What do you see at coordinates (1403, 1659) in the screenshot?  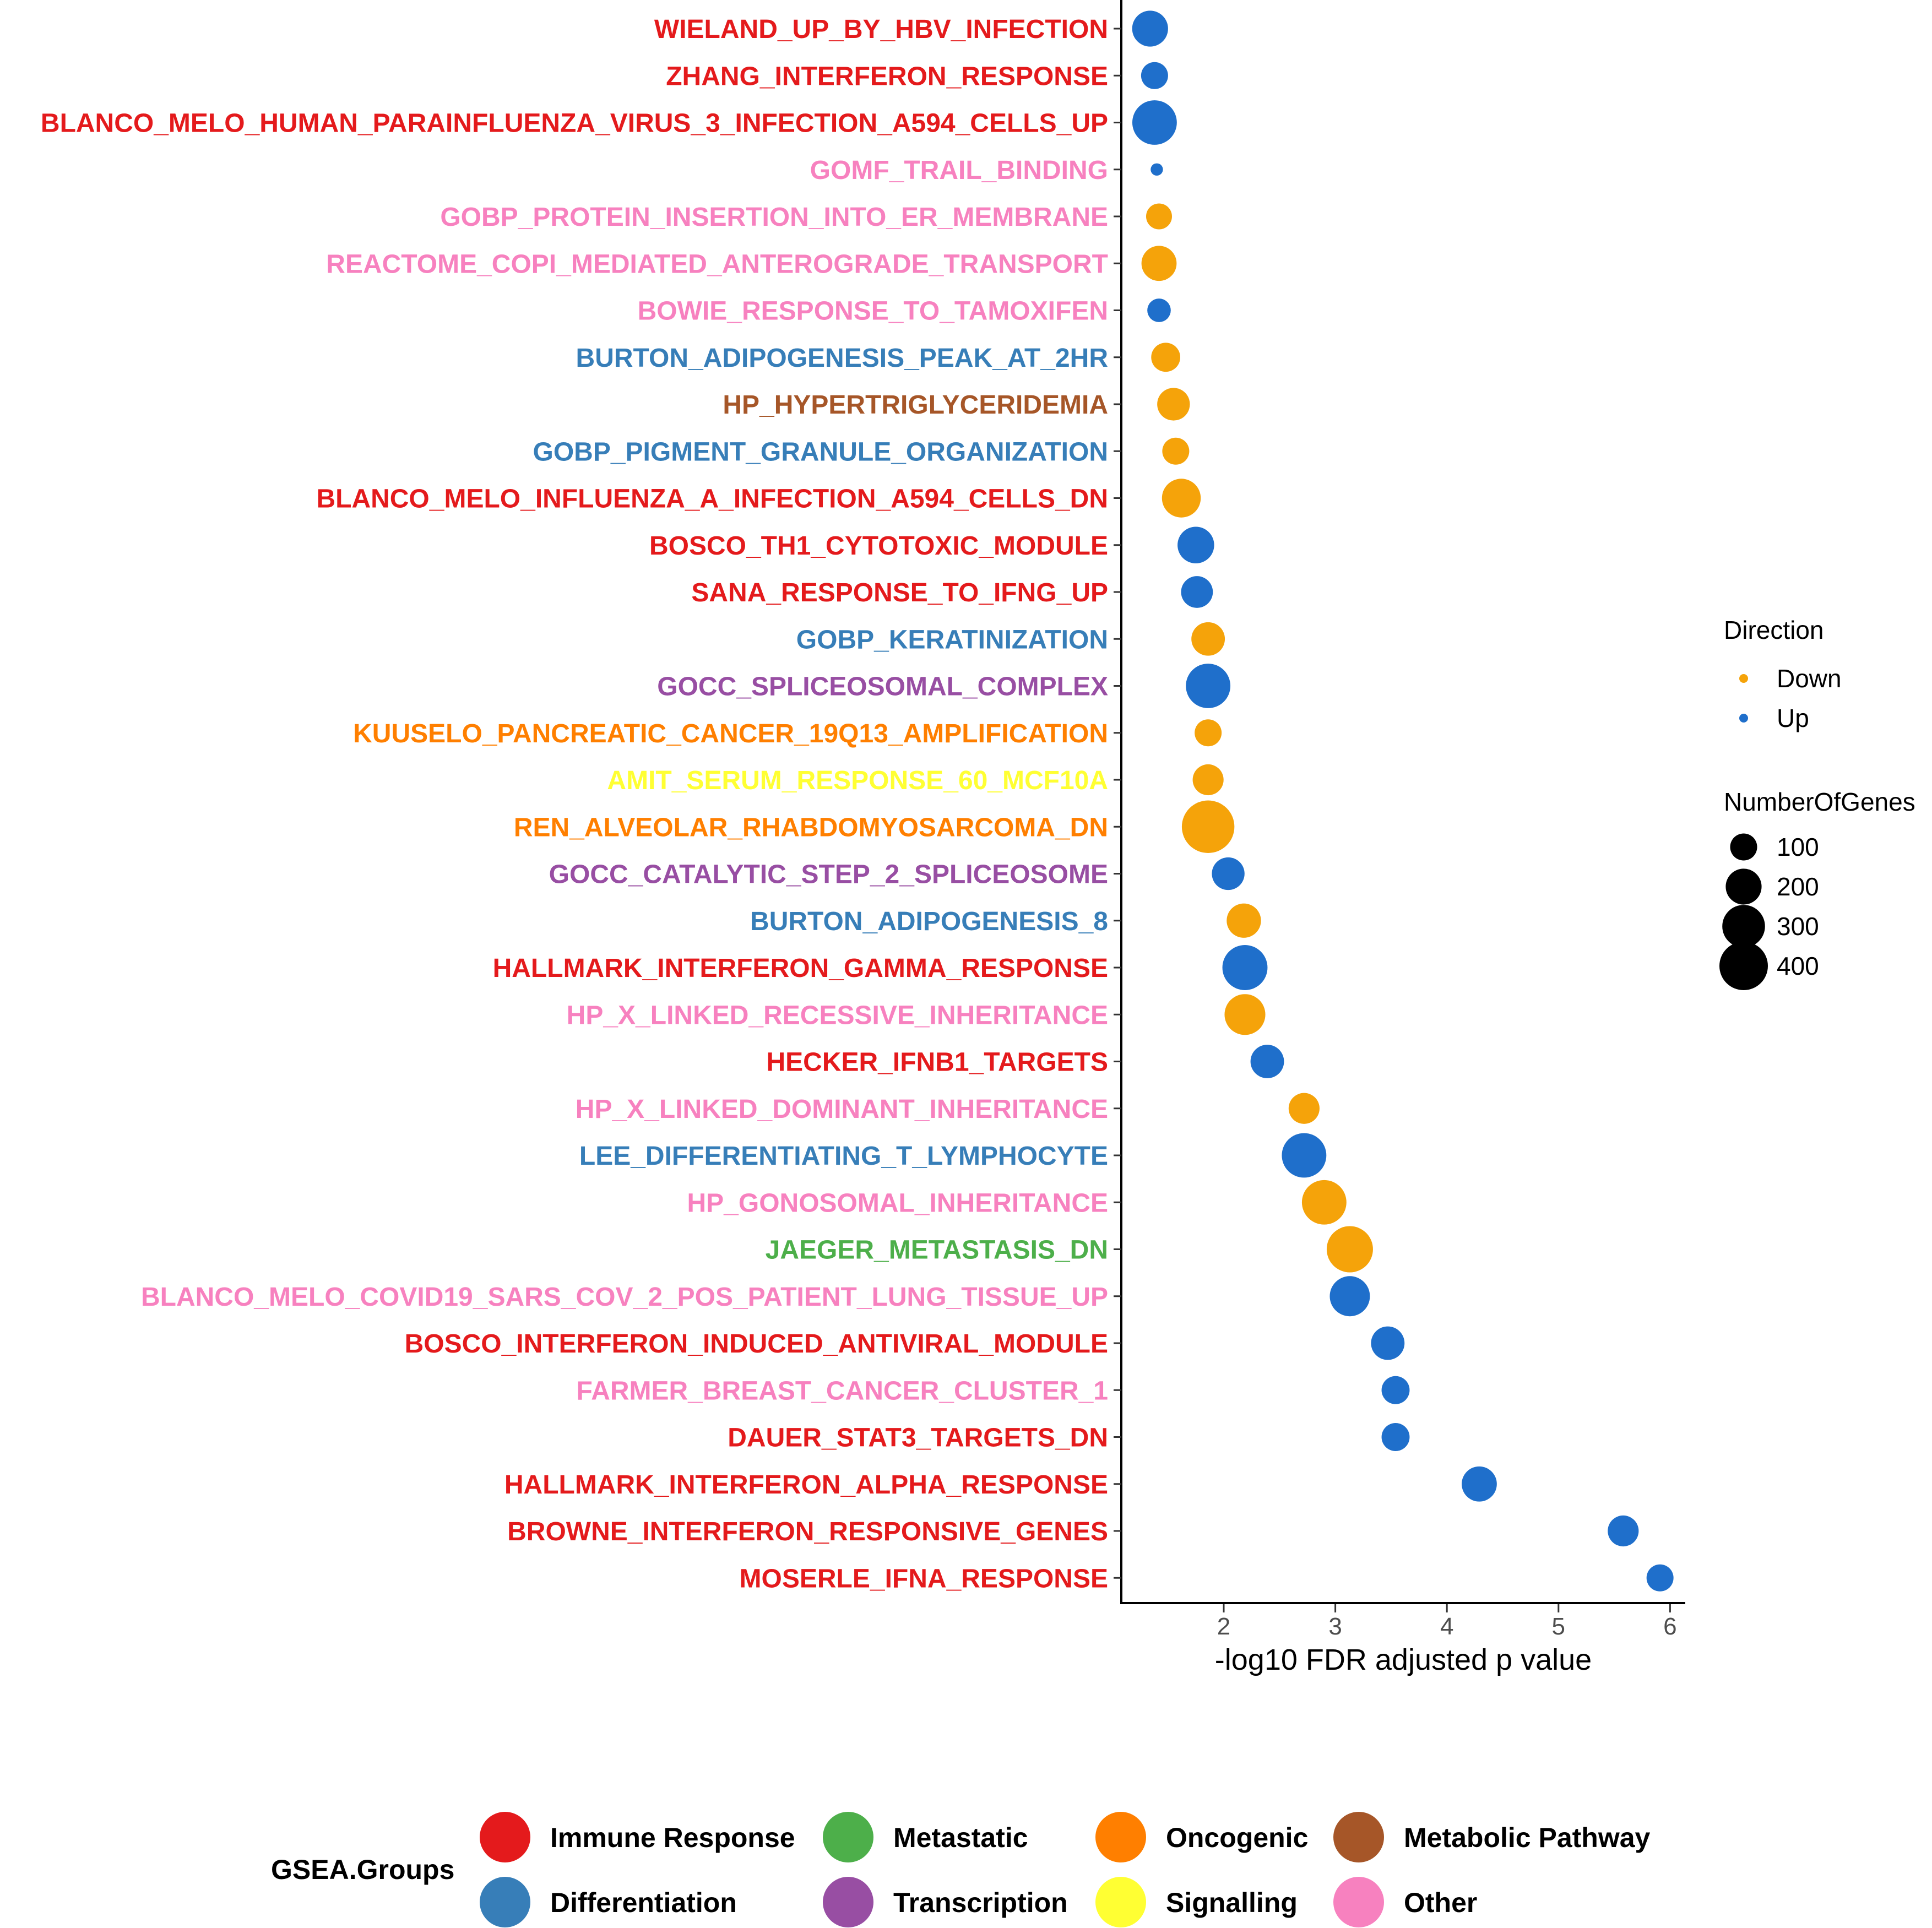 I see `x-axis-title: -log10 FDR adjusted p value` at bounding box center [1403, 1659].